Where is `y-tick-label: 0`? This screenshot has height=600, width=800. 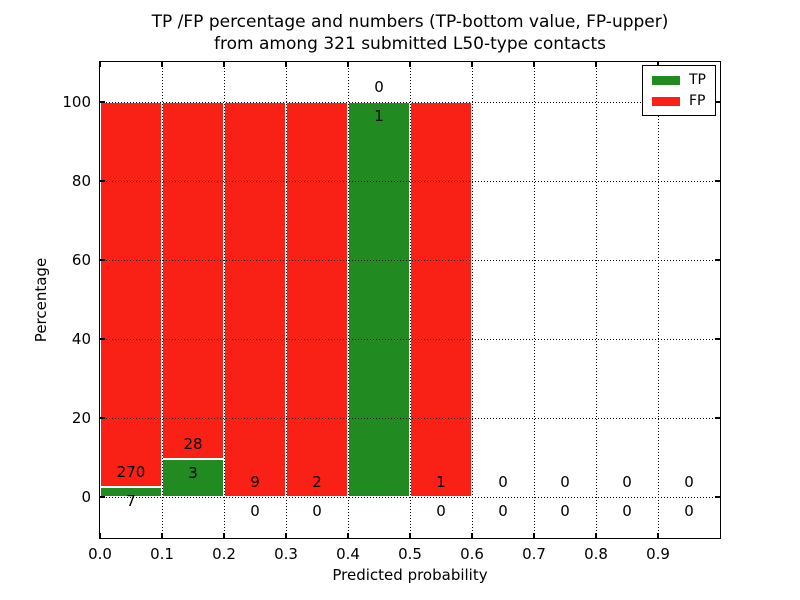 y-tick-label: 0 is located at coordinates (86, 497).